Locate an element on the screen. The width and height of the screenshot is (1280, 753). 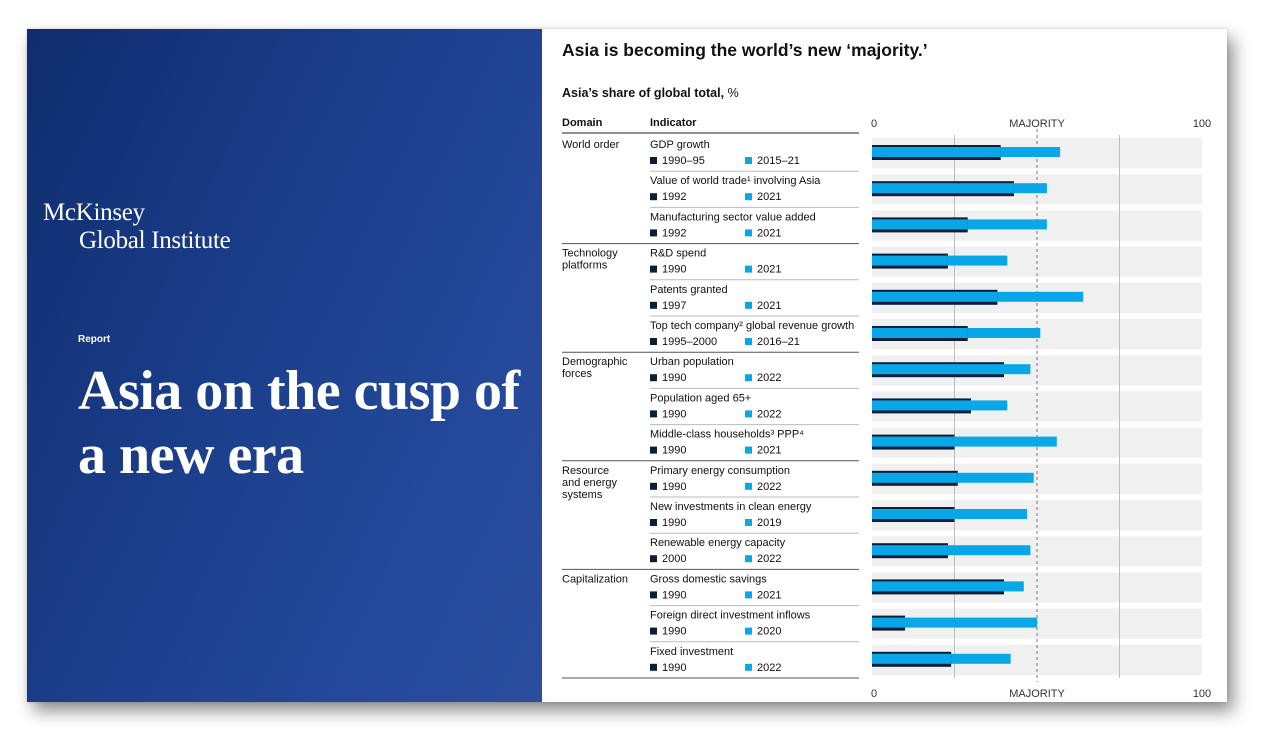
indicator-label: New investments in clean energy is located at coordinates (731, 507).